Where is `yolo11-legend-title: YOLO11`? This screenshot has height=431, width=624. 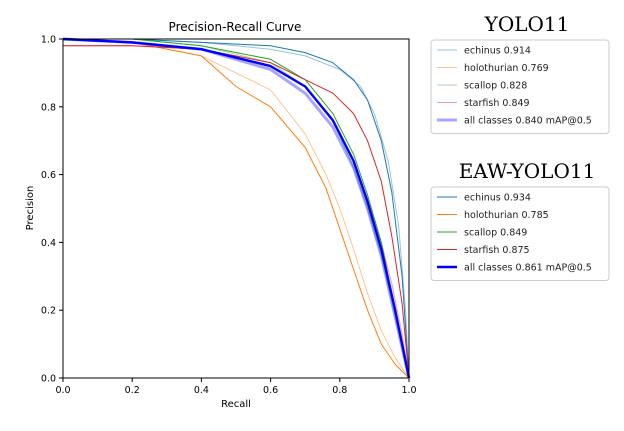
yolo11-legend-title: YOLO11 is located at coordinates (527, 24).